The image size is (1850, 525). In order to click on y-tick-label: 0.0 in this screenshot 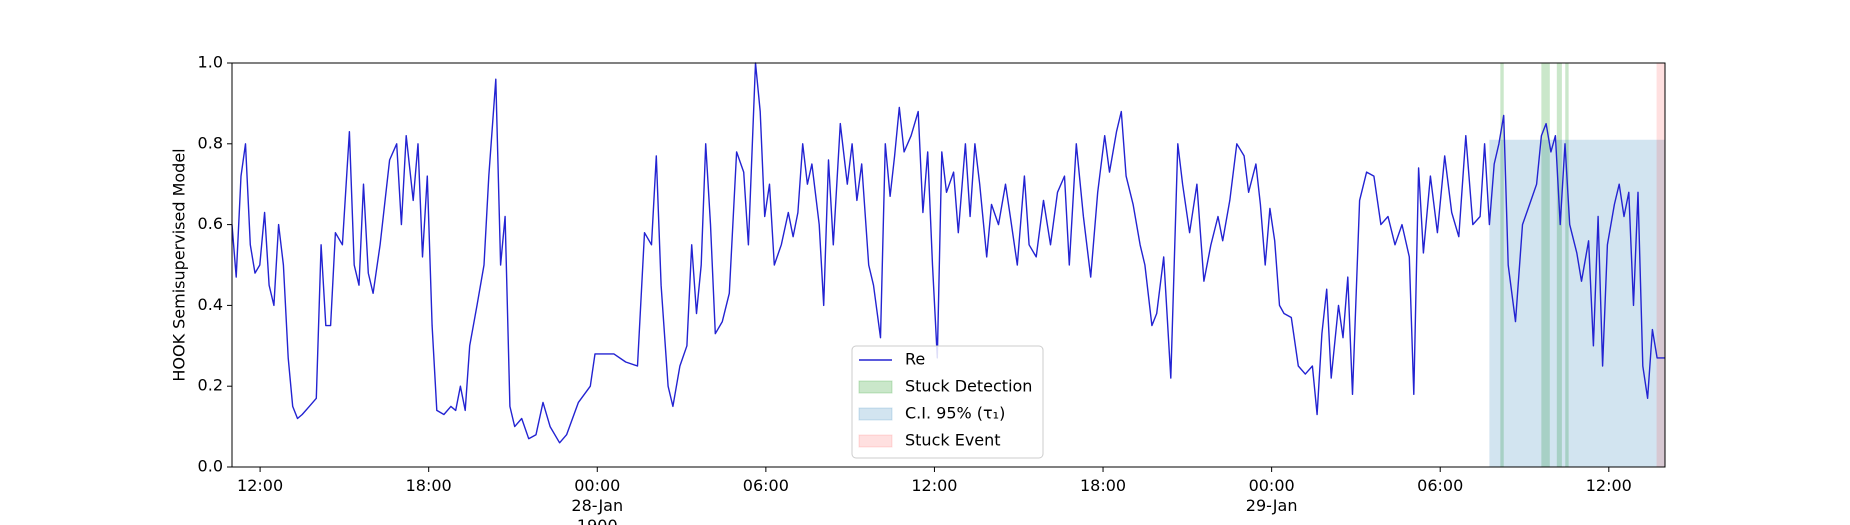, I will do `click(210, 466)`.